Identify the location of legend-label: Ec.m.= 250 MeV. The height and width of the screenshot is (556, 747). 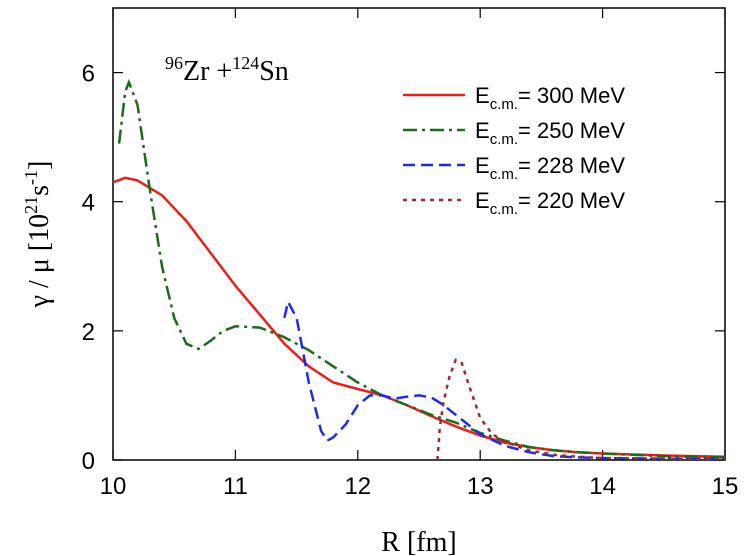
(550, 133).